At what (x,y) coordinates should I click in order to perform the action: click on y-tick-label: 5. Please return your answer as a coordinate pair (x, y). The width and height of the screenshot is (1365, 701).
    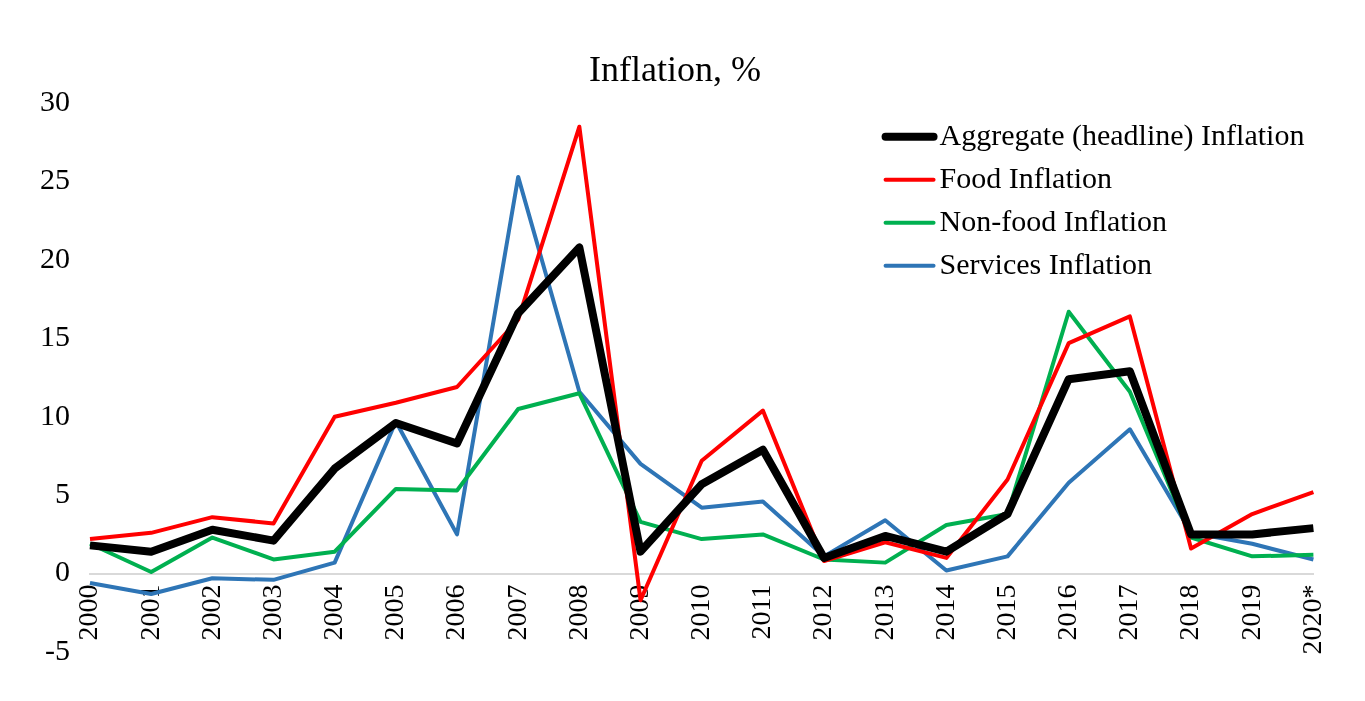
    Looking at the image, I should click on (62, 493).